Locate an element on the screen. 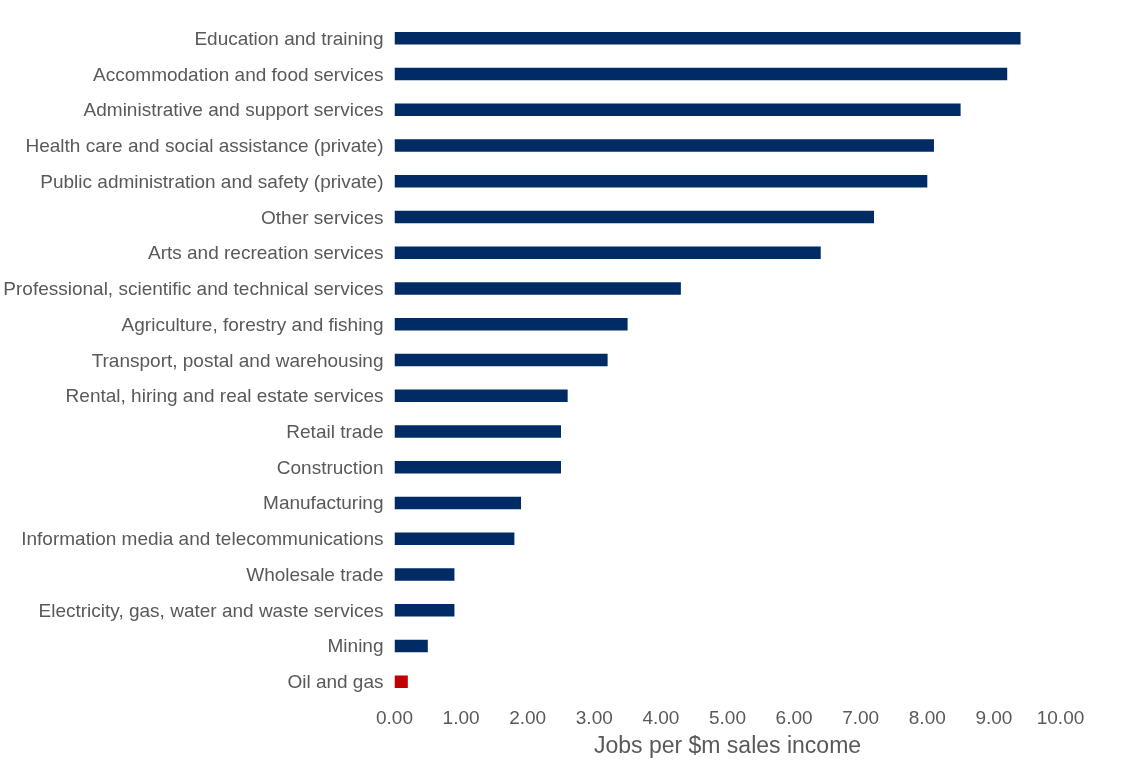 The width and height of the screenshot is (1134, 774). y-tick-label: Administrative and support services is located at coordinates (233, 110).